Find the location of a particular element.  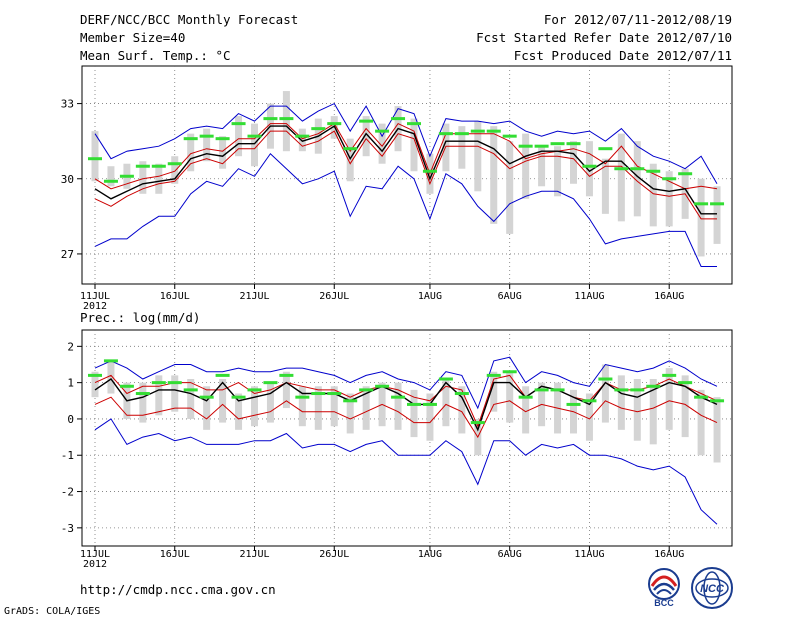

prec-ytick-label: 2 is located at coordinates (70, 346).